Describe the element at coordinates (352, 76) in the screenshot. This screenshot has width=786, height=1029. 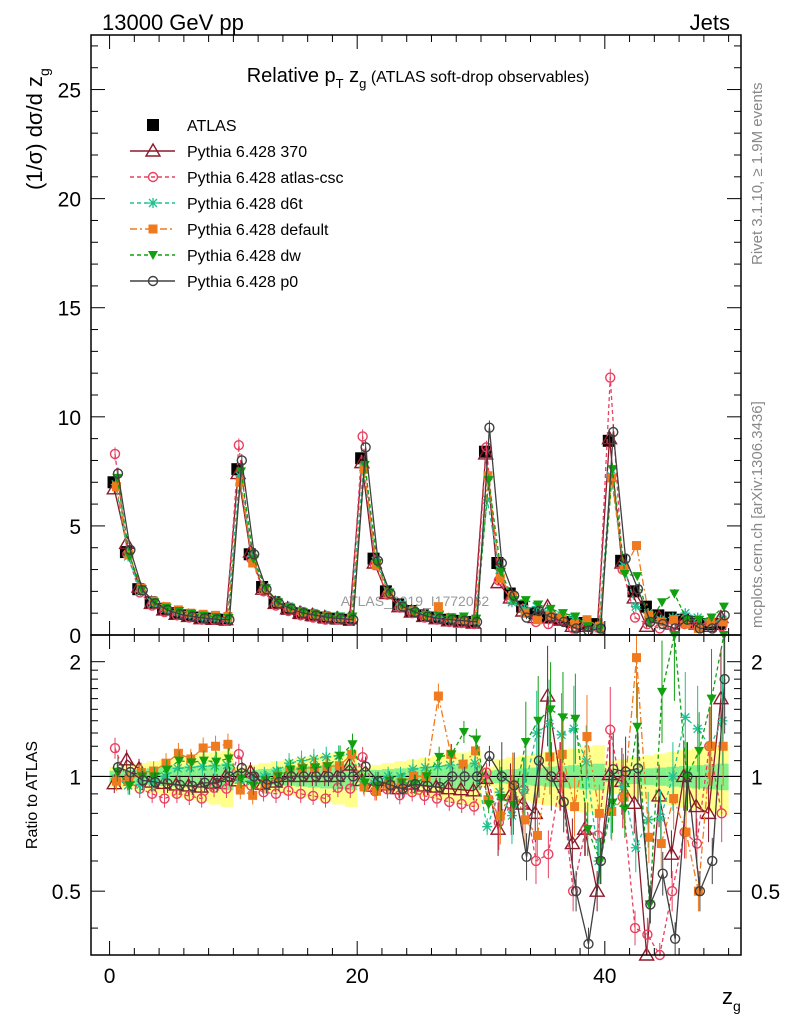
I see `title-zg: z` at that location.